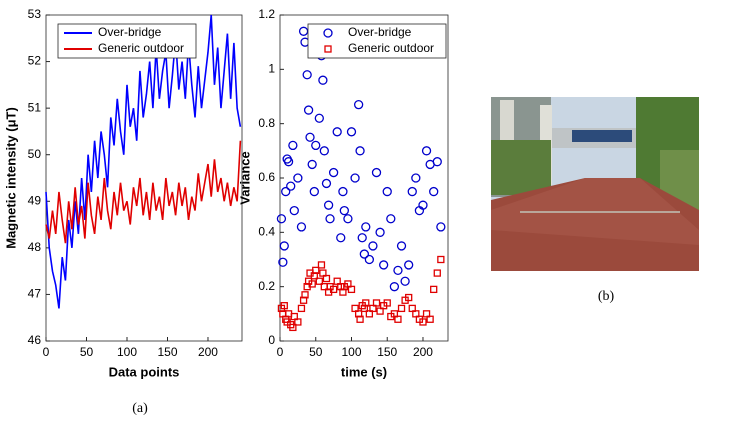 The height and width of the screenshot is (426, 732). What do you see at coordinates (266, 286) in the screenshot?
I see `y-tick-label: 0.2` at bounding box center [266, 286].